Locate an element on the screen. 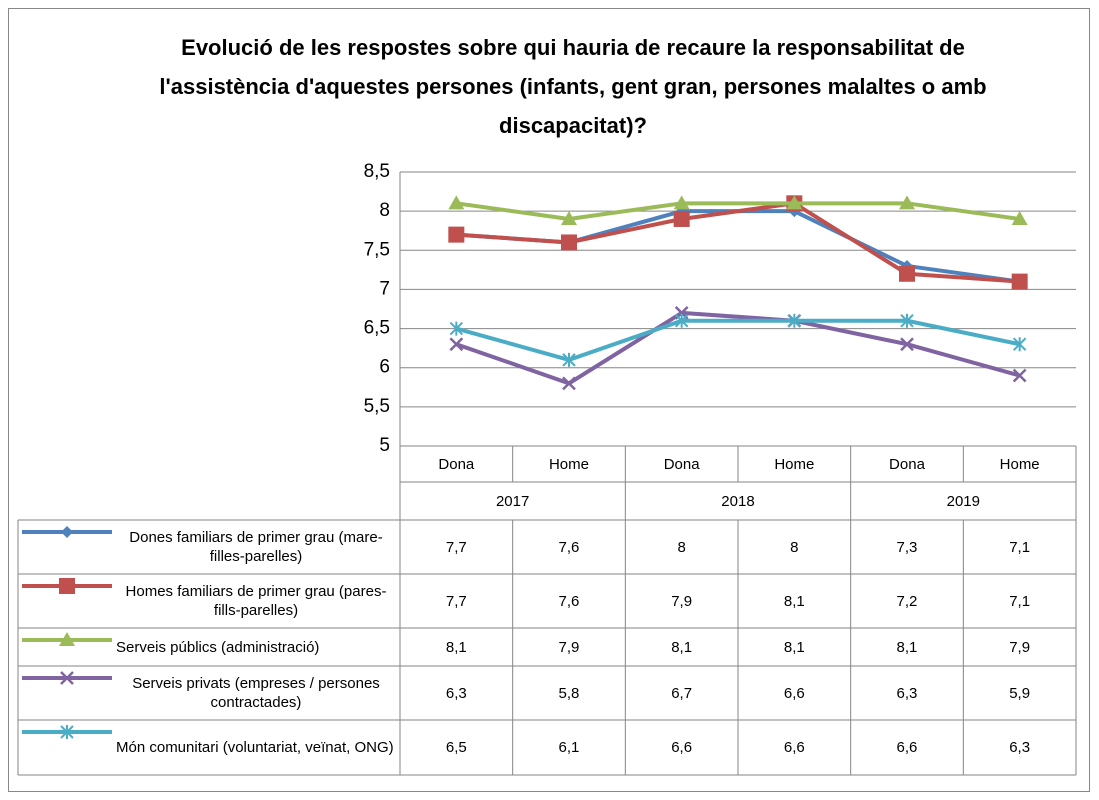 Image resolution: width=1099 pixels, height=800 pixels. data-table-value: 5,9 is located at coordinates (1020, 693).